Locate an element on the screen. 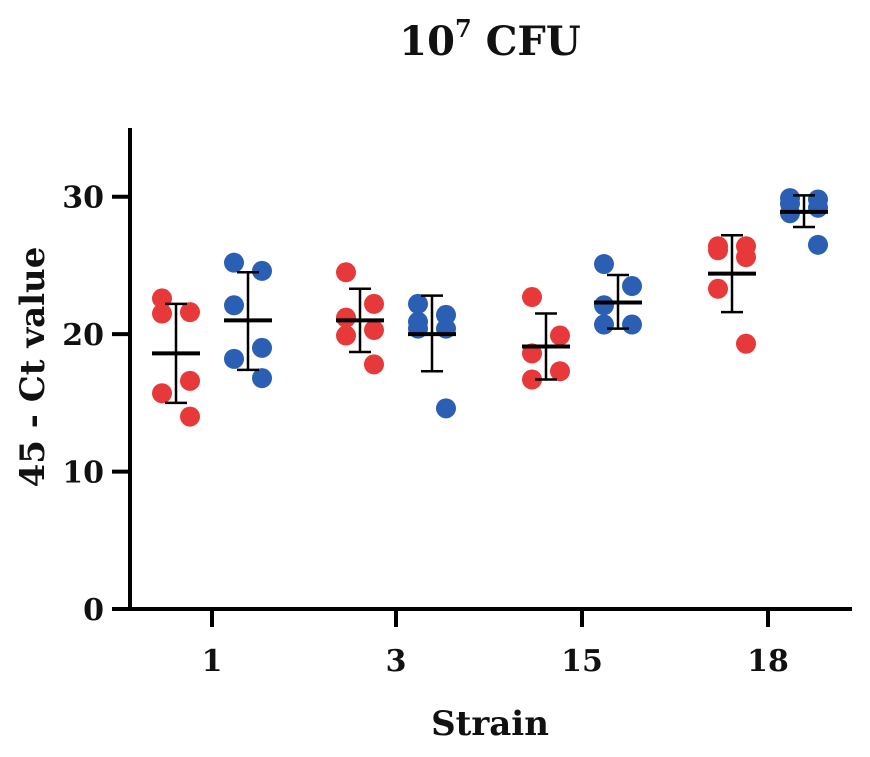  x-tick-label-1: 1 is located at coordinates (212, 661).